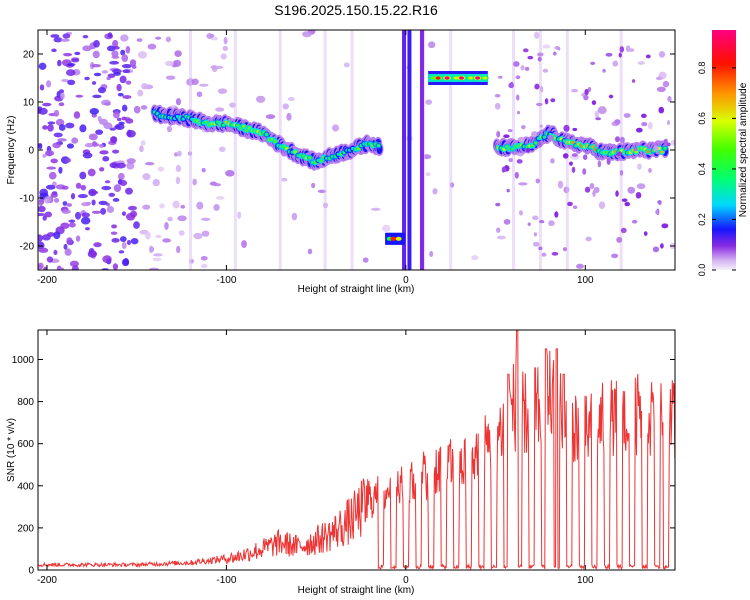 The width and height of the screenshot is (750, 600). What do you see at coordinates (702, 219) in the screenshot?
I see `colorbar-tick-label: 0.2` at bounding box center [702, 219].